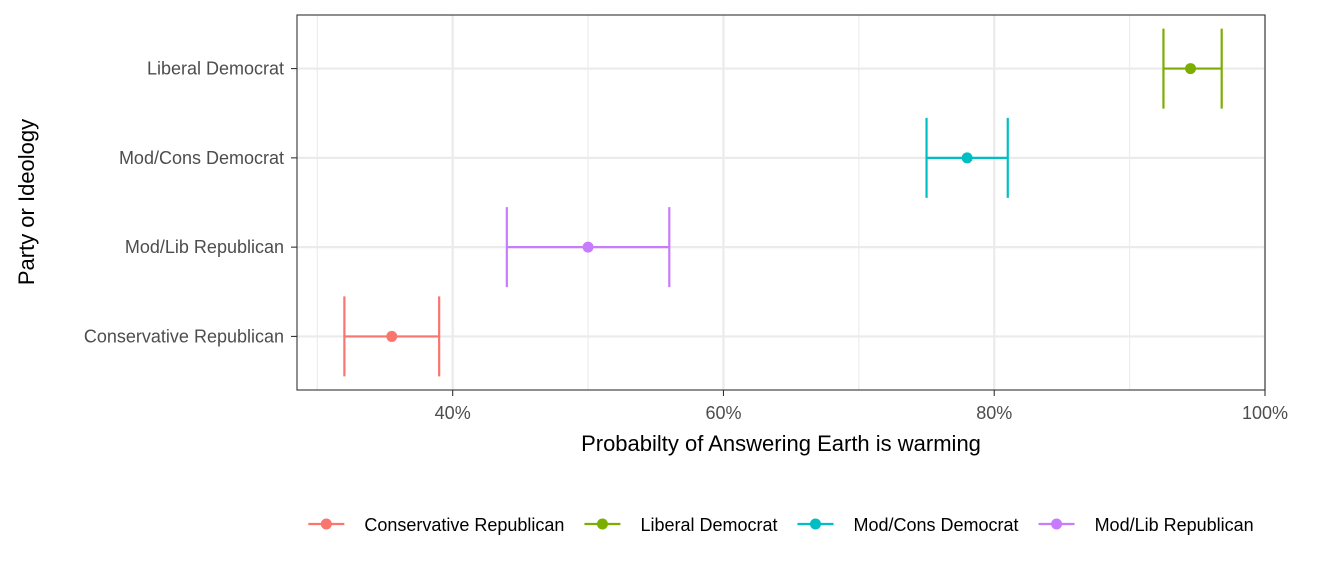 Image resolution: width=1344 pixels, height=576 pixels. What do you see at coordinates (26, 202) in the screenshot?
I see `y-axis-title: Party or Ideology` at bounding box center [26, 202].